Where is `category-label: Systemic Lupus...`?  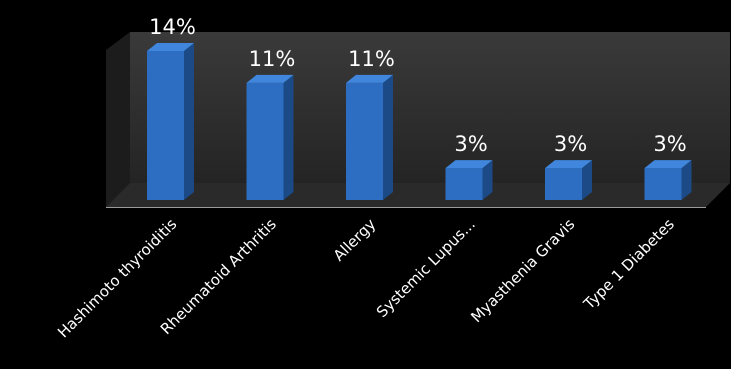
category-label: Systemic Lupus... is located at coordinates (426, 268).